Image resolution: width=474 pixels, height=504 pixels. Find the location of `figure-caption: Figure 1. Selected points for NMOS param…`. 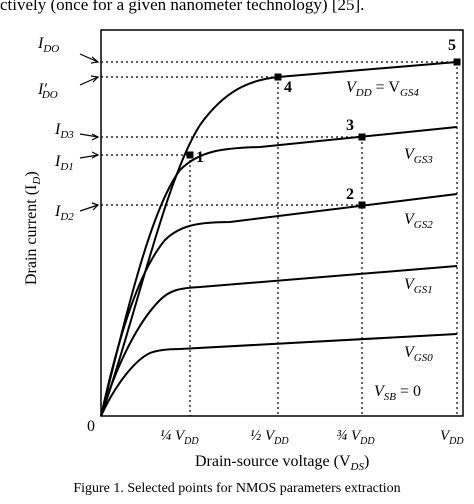

figure-caption: Figure 1. Selected points for NMOS param… is located at coordinates (237, 488).